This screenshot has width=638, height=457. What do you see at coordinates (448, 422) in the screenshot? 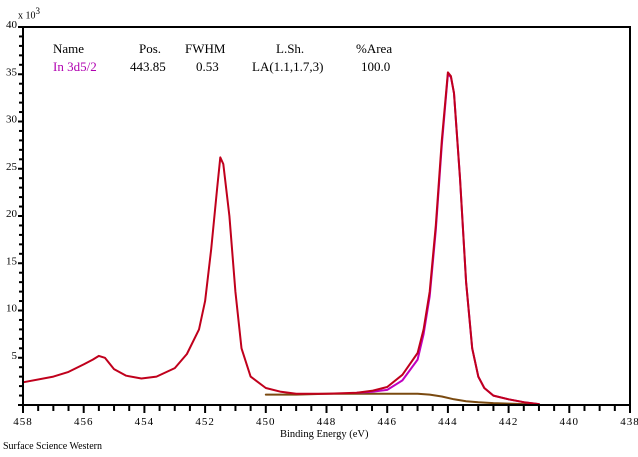
I see `x-tick-label: 444` at bounding box center [448, 422].